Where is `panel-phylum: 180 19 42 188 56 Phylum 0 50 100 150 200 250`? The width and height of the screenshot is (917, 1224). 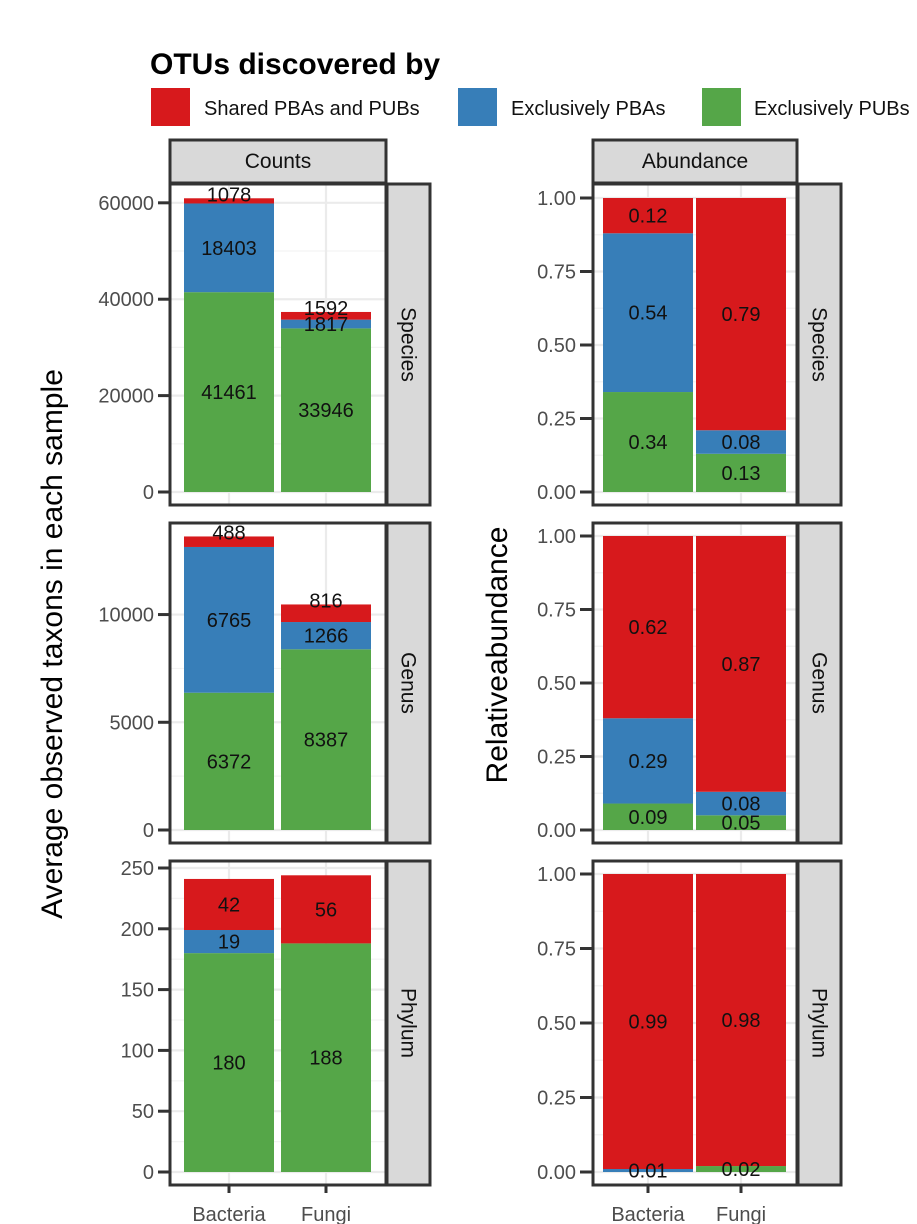
panel-phylum: 180 19 42 188 56 Phylum 0 50 100 150 200 250 is located at coordinates (276, 1022).